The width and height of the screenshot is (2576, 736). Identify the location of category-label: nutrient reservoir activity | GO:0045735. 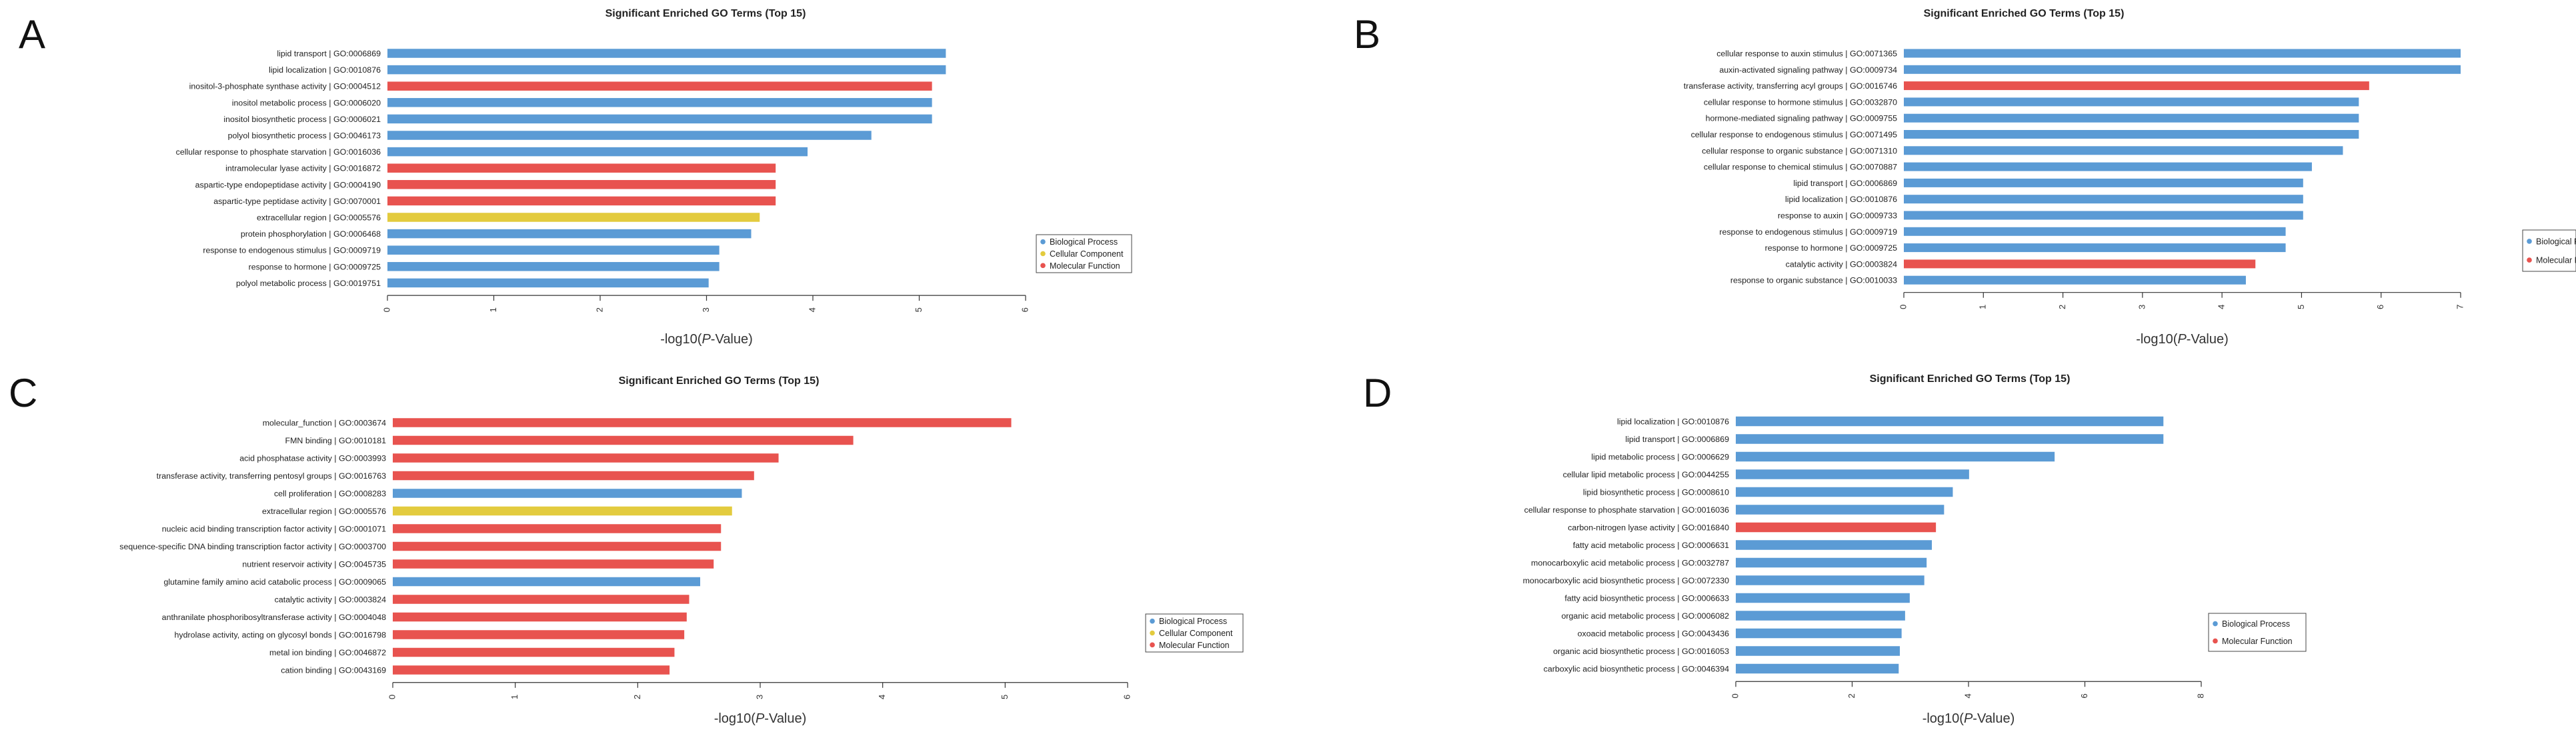
(314, 564).